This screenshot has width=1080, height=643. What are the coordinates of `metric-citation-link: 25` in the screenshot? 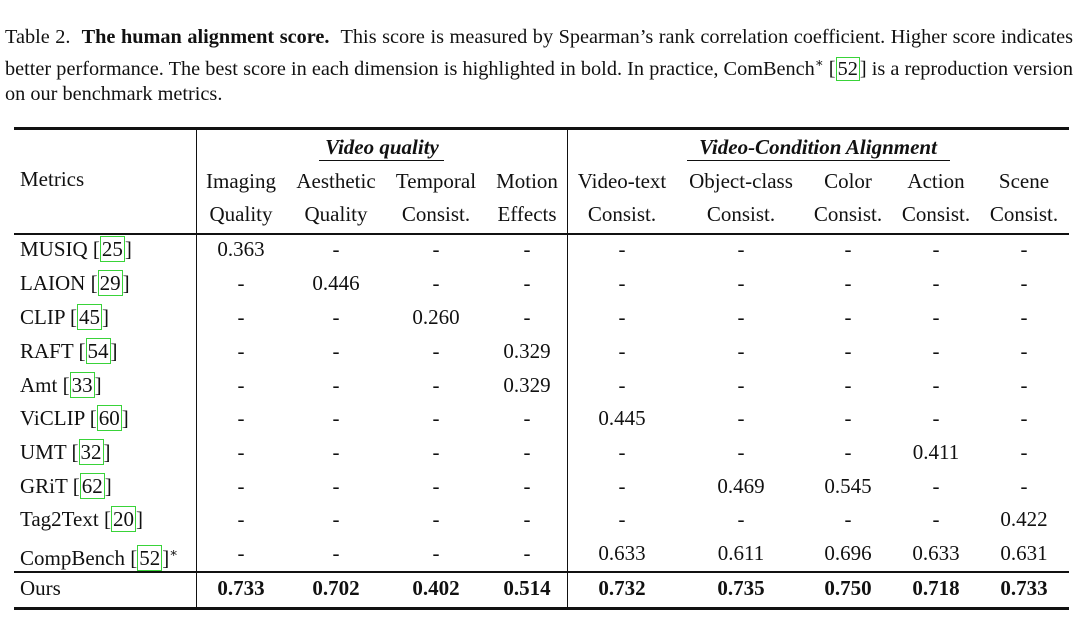 It's located at (112, 249).